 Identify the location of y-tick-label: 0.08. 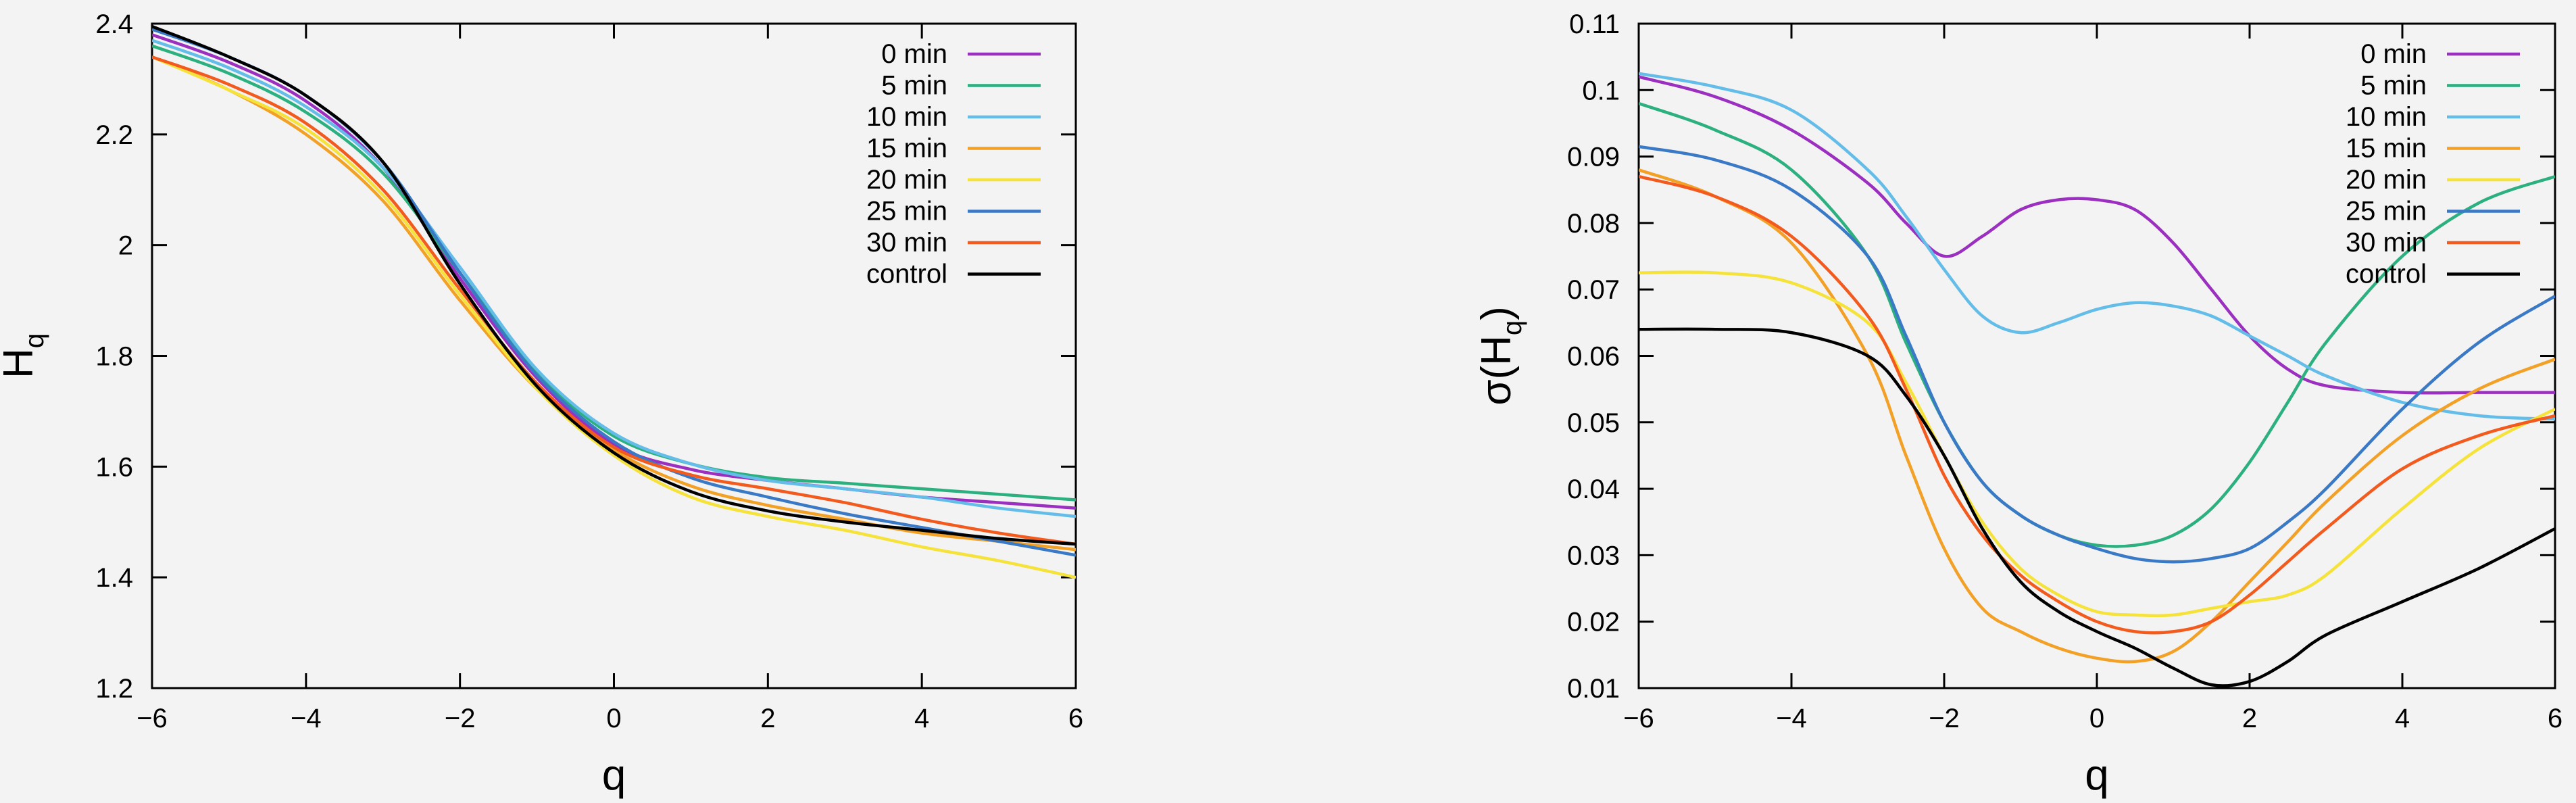
(1594, 224).